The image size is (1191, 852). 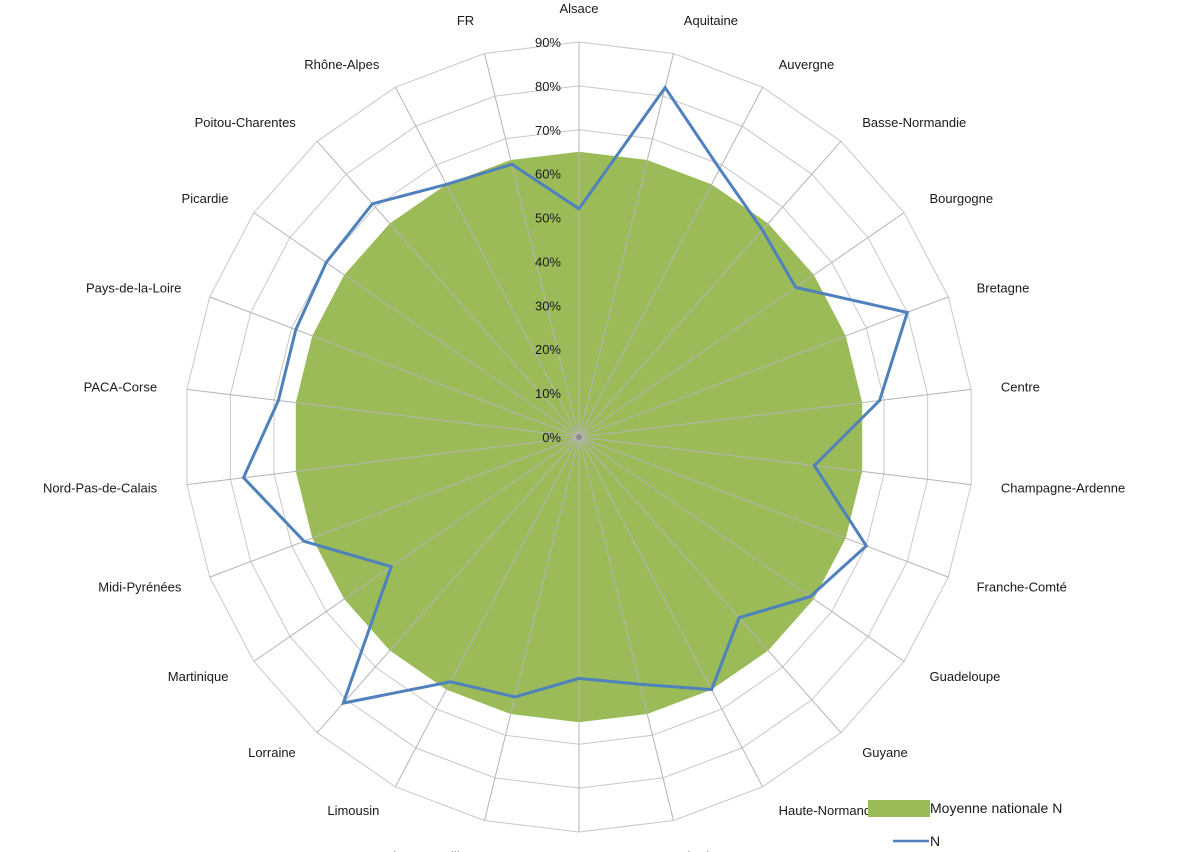 I want to click on legend-label-line: N, so click(x=935, y=841).